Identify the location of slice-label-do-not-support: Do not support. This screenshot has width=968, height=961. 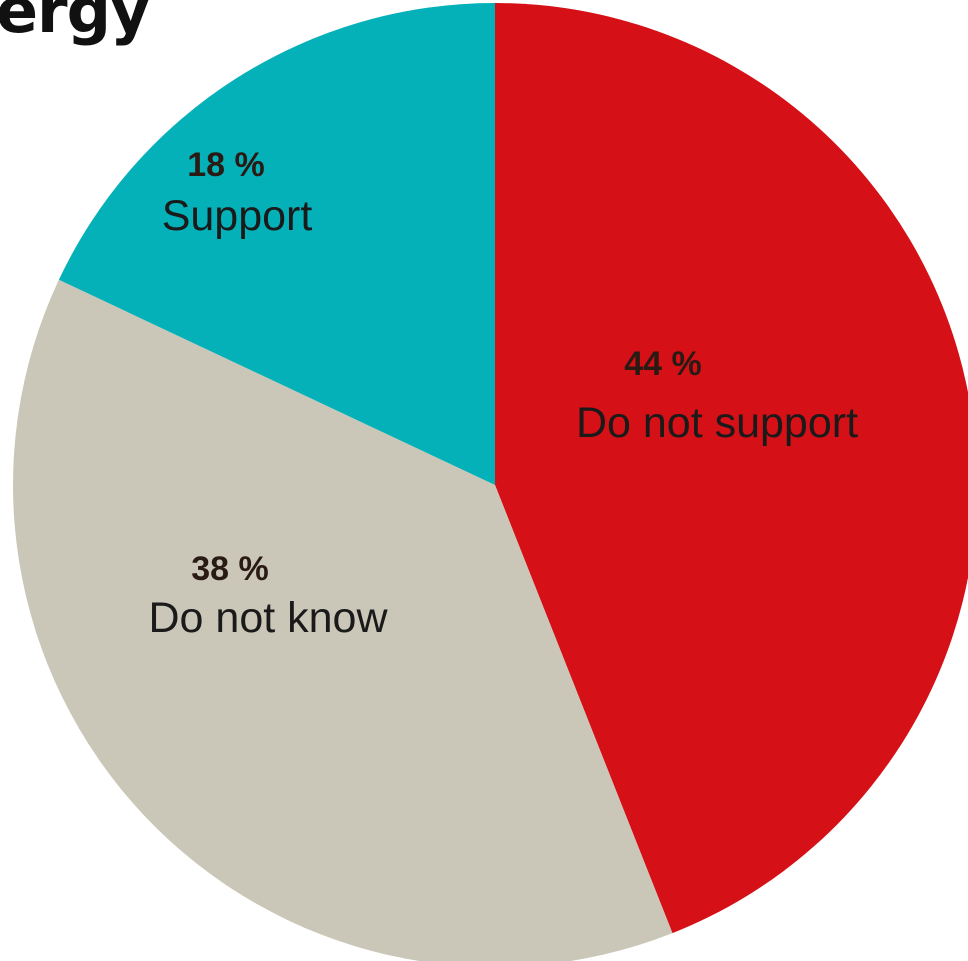
(717, 423).